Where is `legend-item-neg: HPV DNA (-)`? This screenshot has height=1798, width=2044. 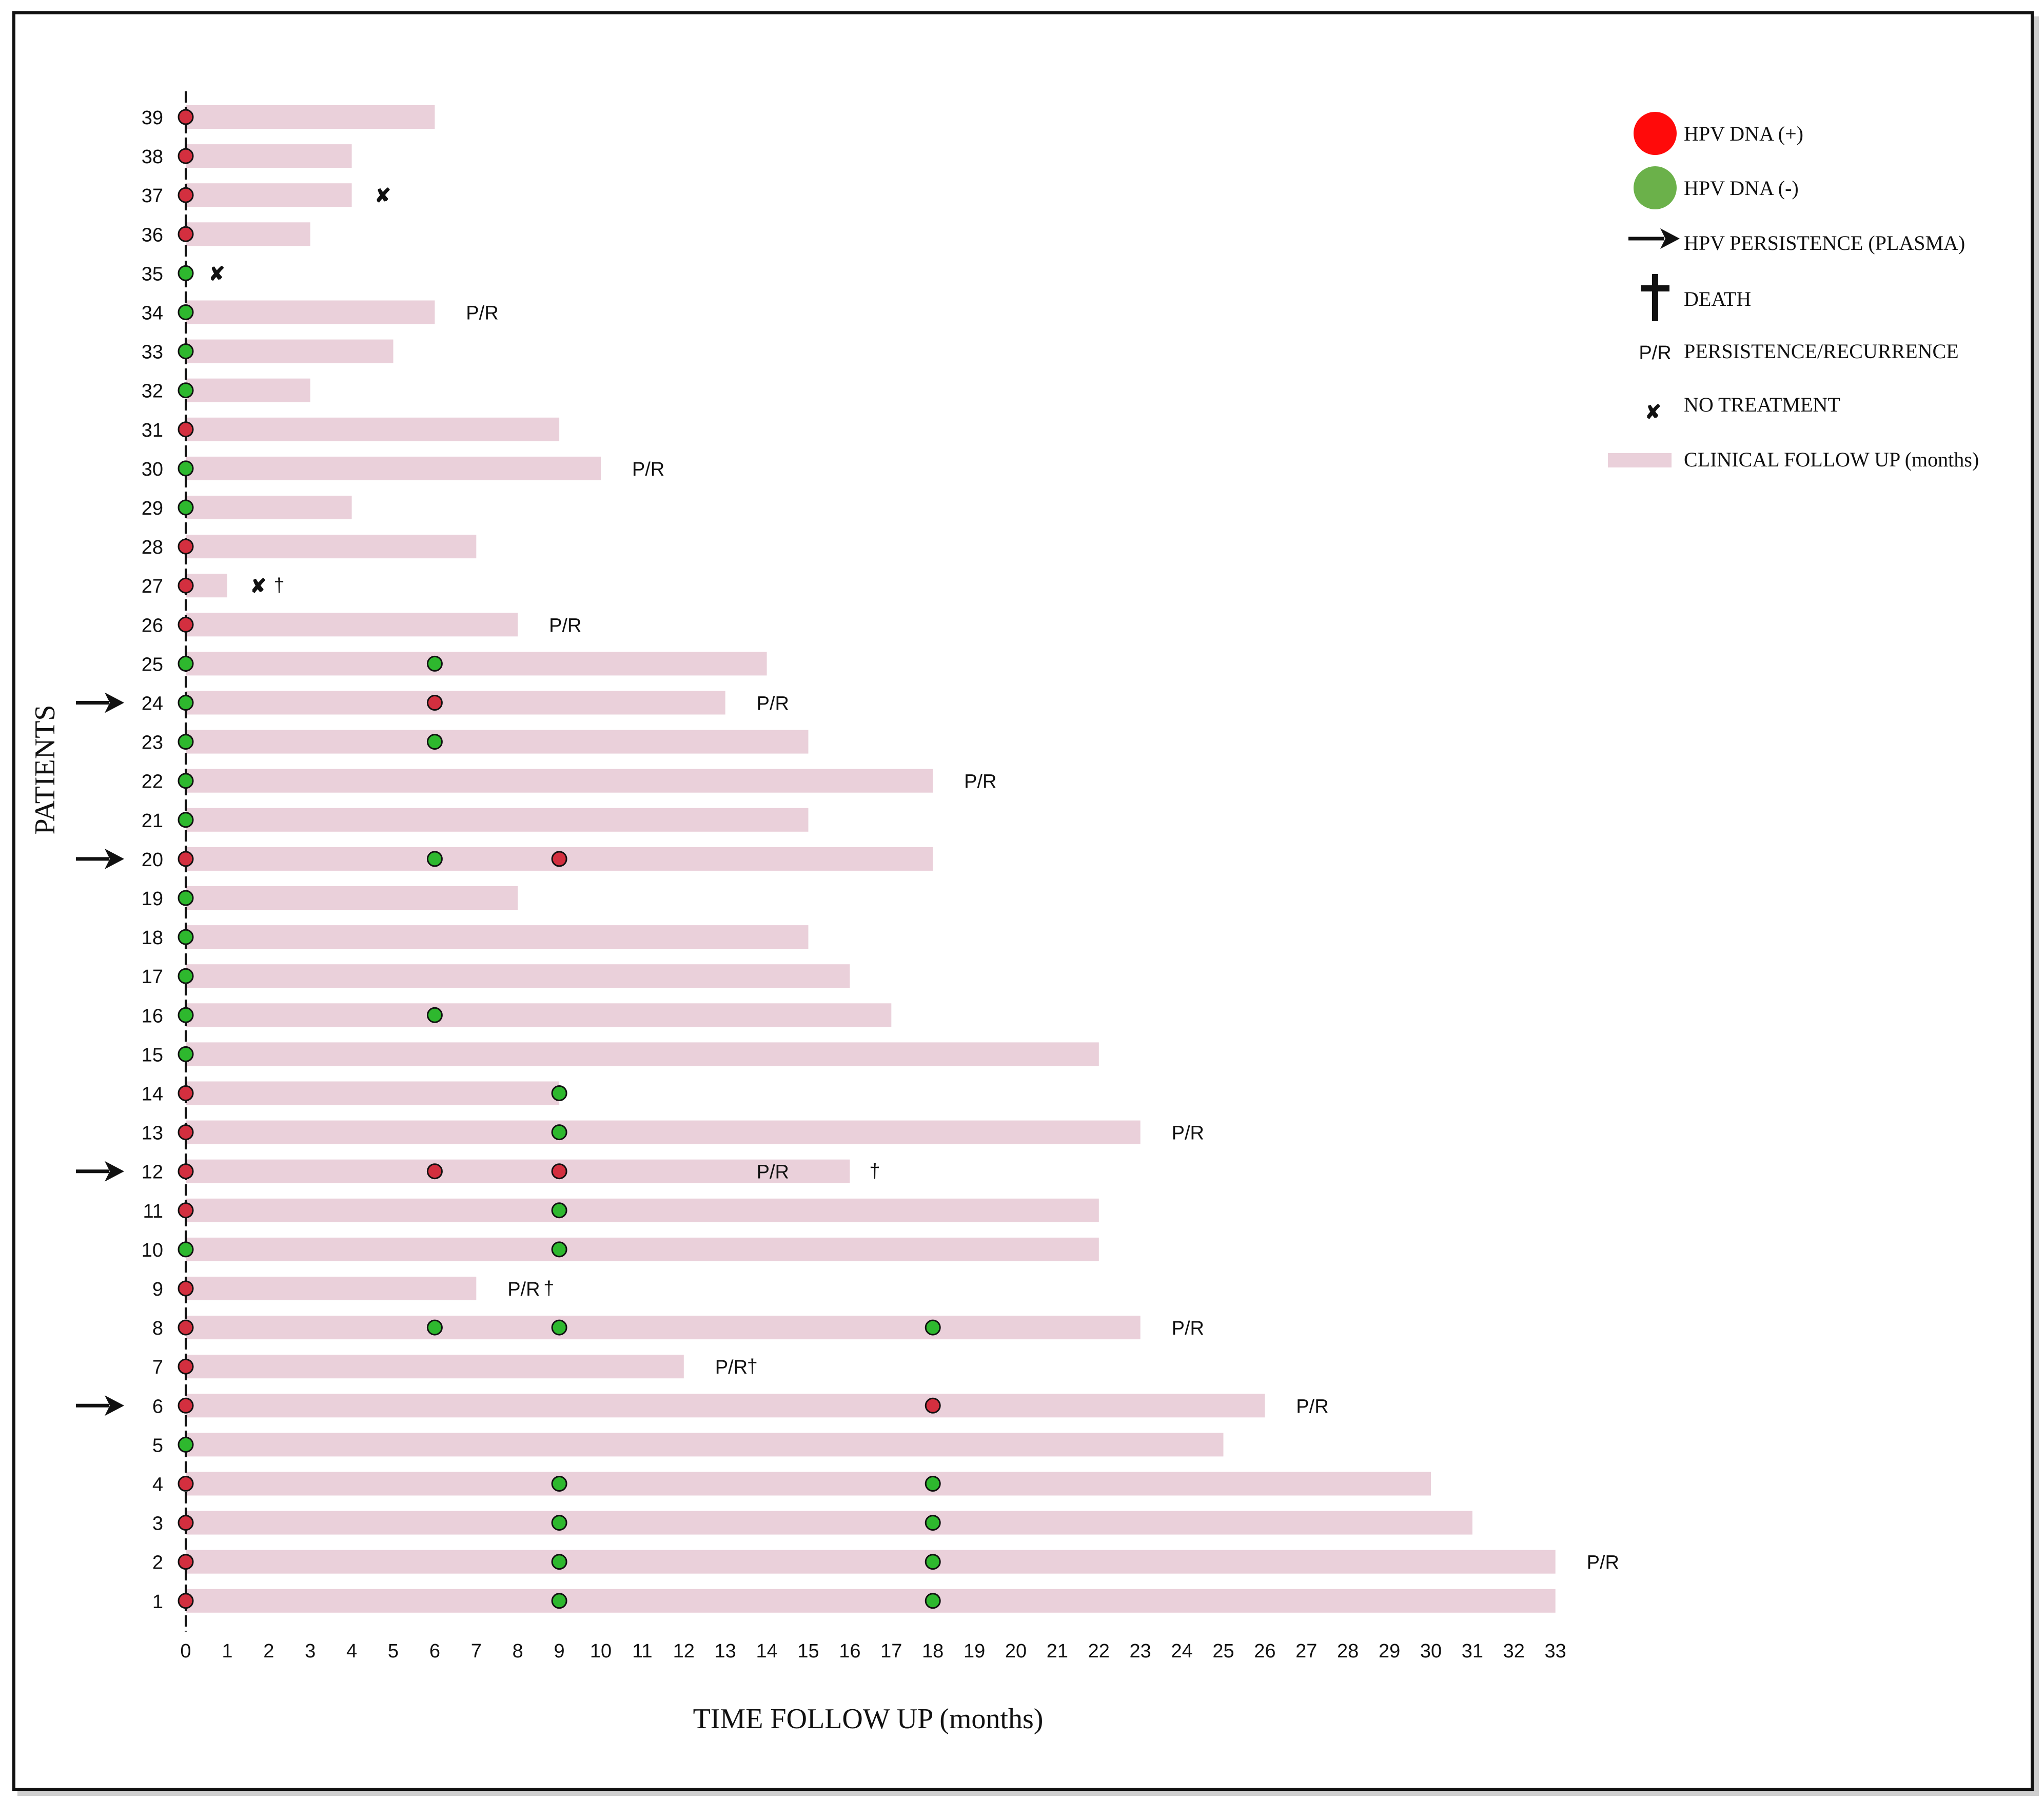 legend-item-neg: HPV DNA (-) is located at coordinates (1717, 188).